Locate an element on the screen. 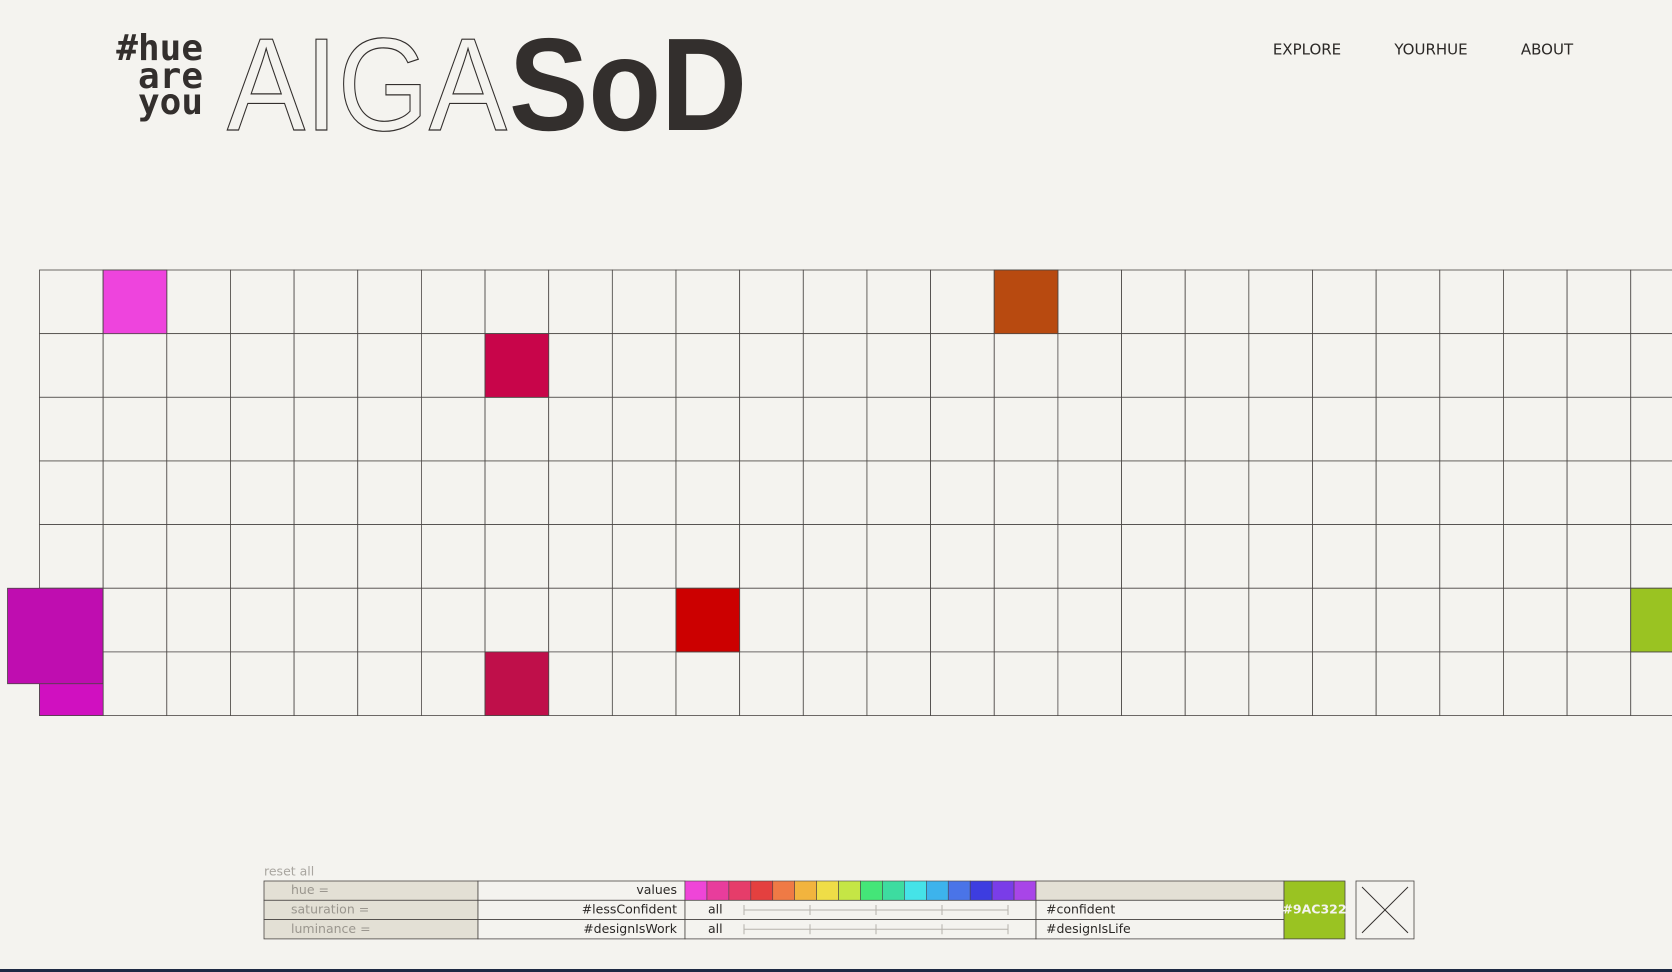  nav-link: ABOUT is located at coordinates (1547, 50).